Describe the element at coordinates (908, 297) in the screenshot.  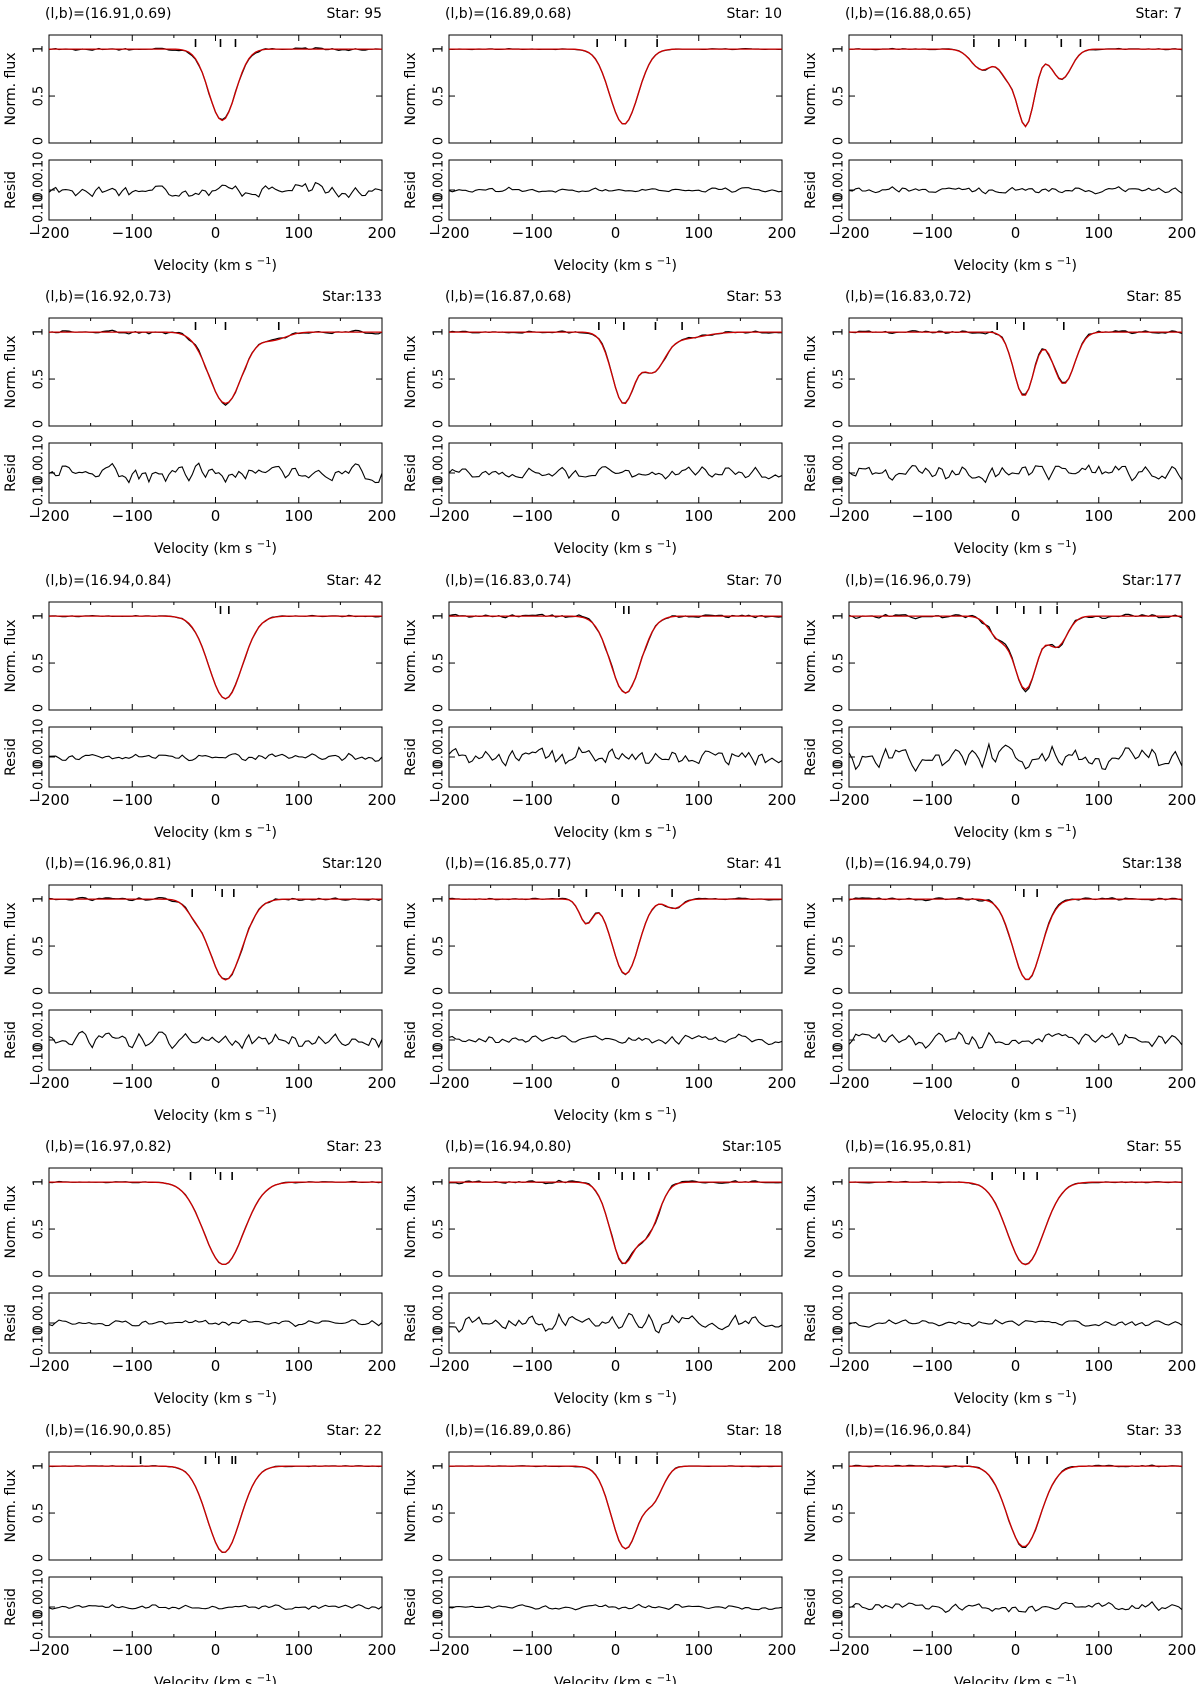
I see `panel-coordinates: (l,b)=(16.83,0.72)` at that location.